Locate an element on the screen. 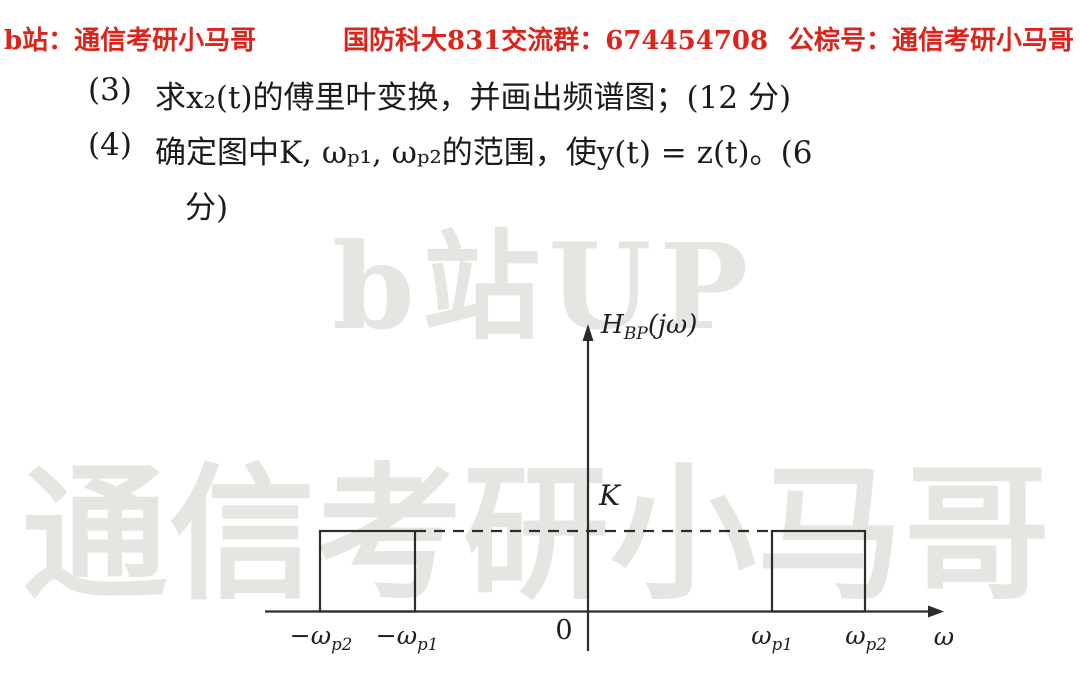 The height and width of the screenshot is (678, 1080). question-4-number: (4) is located at coordinates (110, 145).